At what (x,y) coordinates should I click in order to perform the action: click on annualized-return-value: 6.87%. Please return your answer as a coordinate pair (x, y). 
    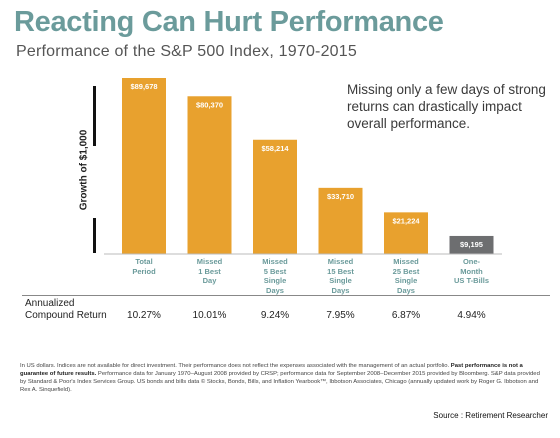
    Looking at the image, I should click on (406, 315).